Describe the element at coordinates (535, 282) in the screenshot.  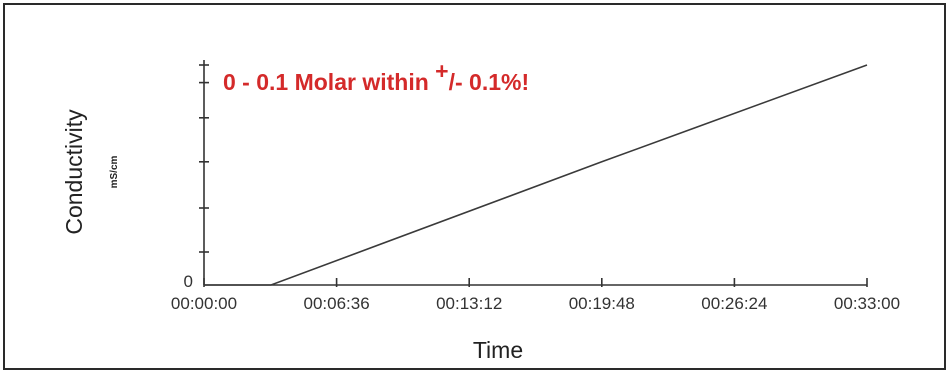
I see `x-ticks` at that location.